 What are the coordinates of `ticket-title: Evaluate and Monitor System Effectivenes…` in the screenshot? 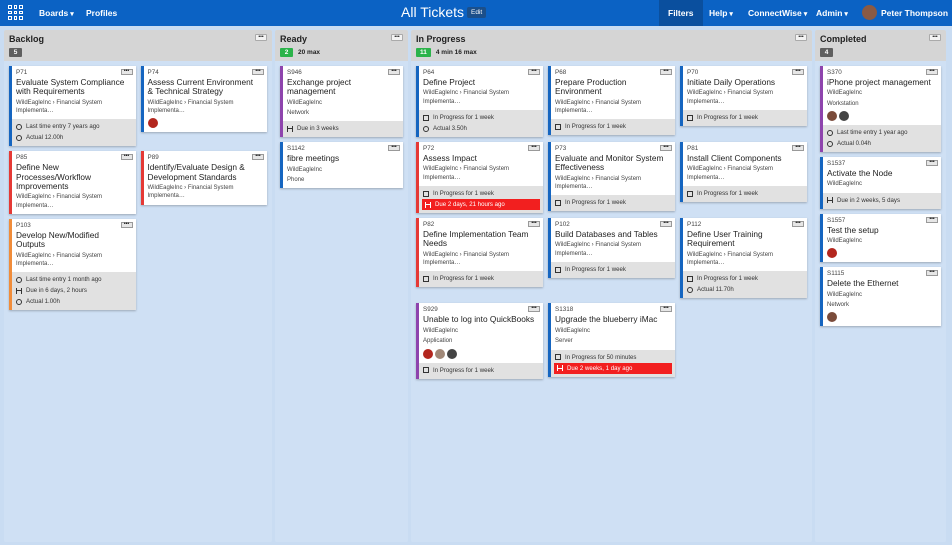 It's located at (609, 163).